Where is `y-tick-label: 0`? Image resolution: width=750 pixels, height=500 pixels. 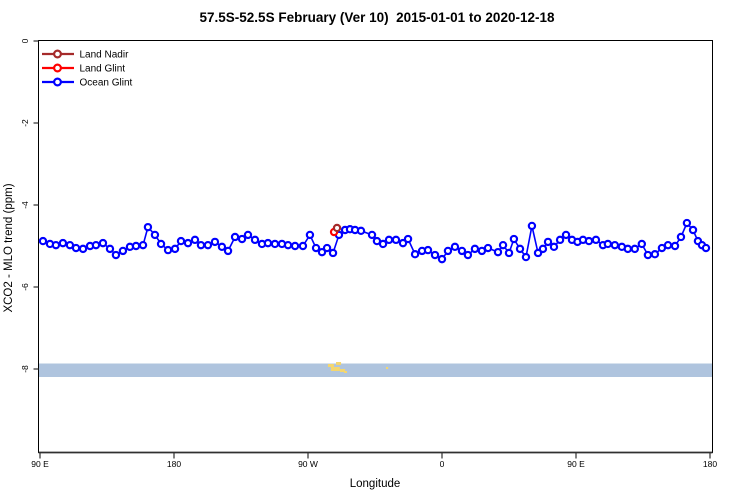
y-tick-label: 0 is located at coordinates (25, 40).